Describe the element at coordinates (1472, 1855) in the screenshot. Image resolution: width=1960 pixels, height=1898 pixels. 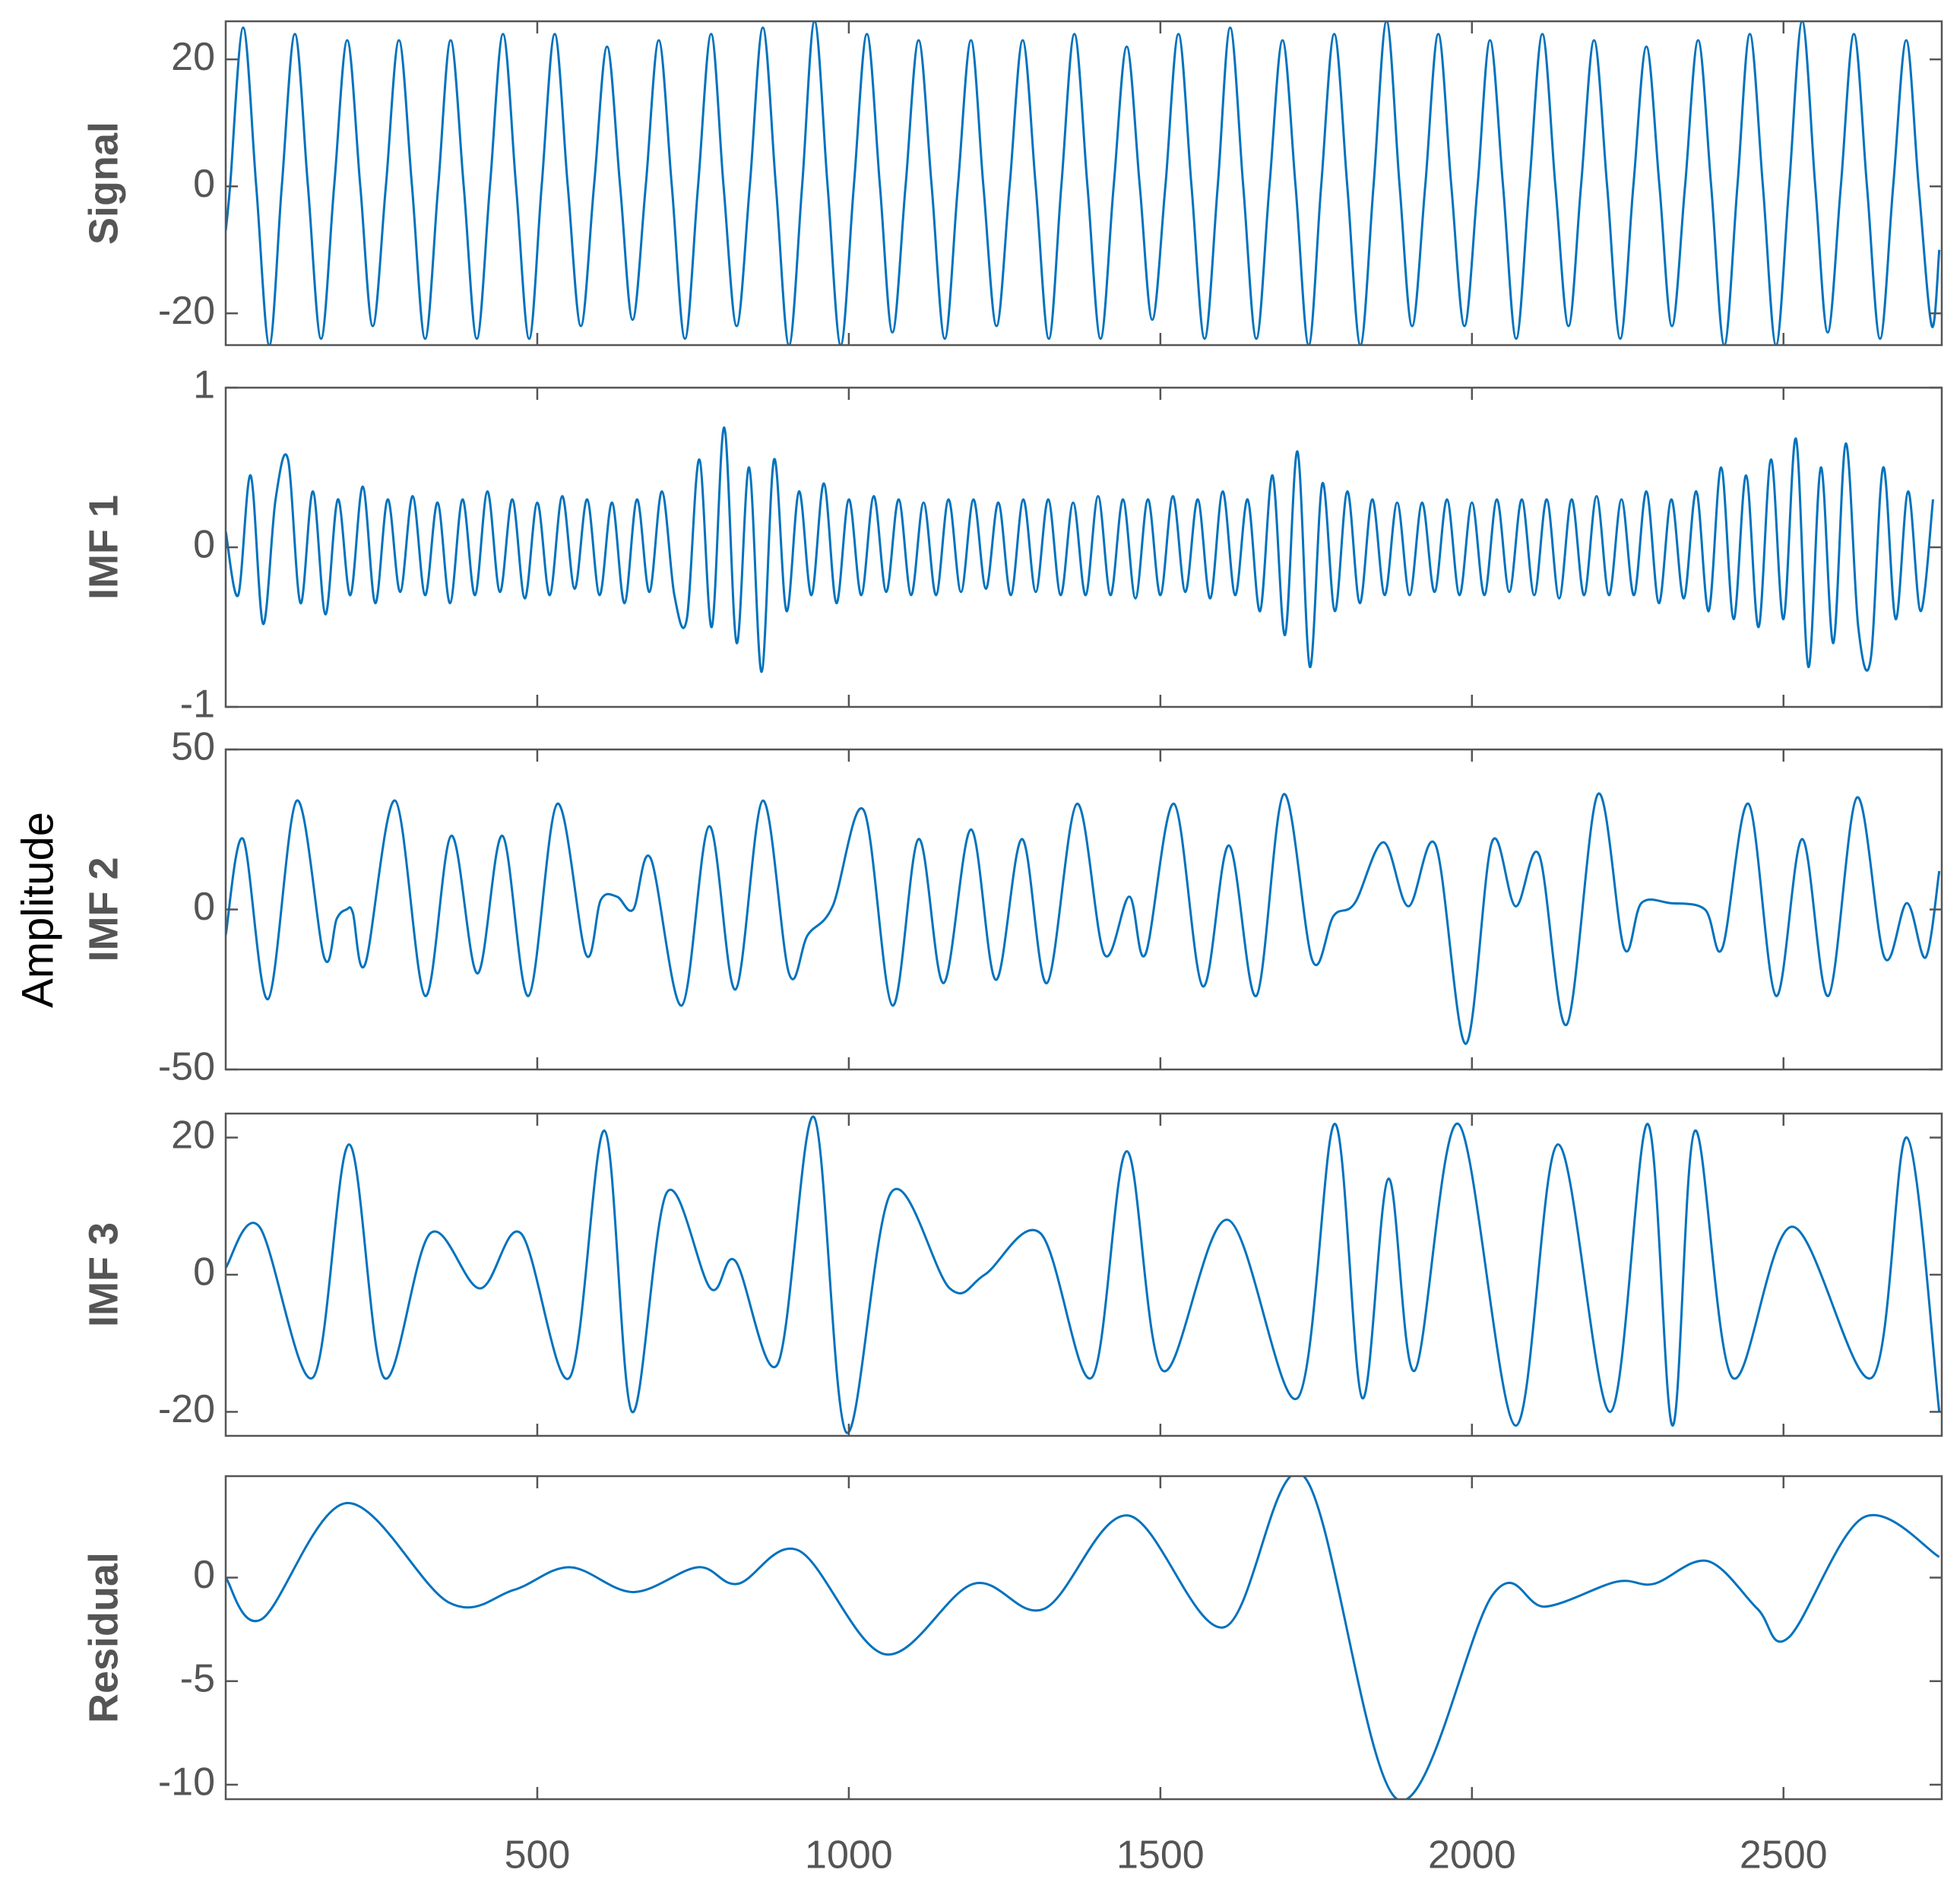
I see `x-tick-label: 2000` at that location.